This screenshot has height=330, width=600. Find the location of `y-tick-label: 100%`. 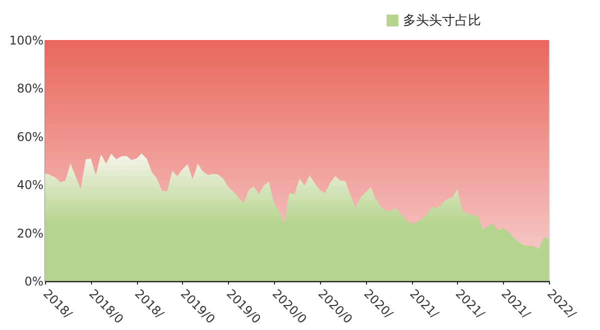

y-tick-label: 100% is located at coordinates (26, 41).